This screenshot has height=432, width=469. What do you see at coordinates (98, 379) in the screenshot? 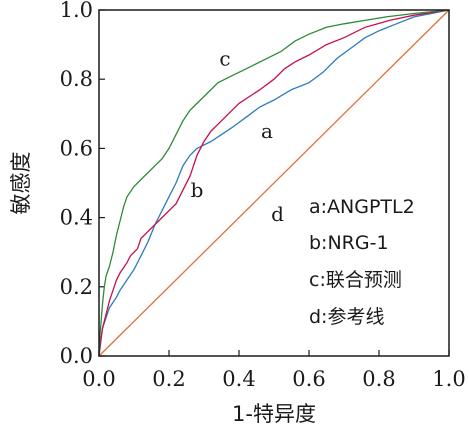
I see `x-tick-label: 0.0` at bounding box center [98, 379].